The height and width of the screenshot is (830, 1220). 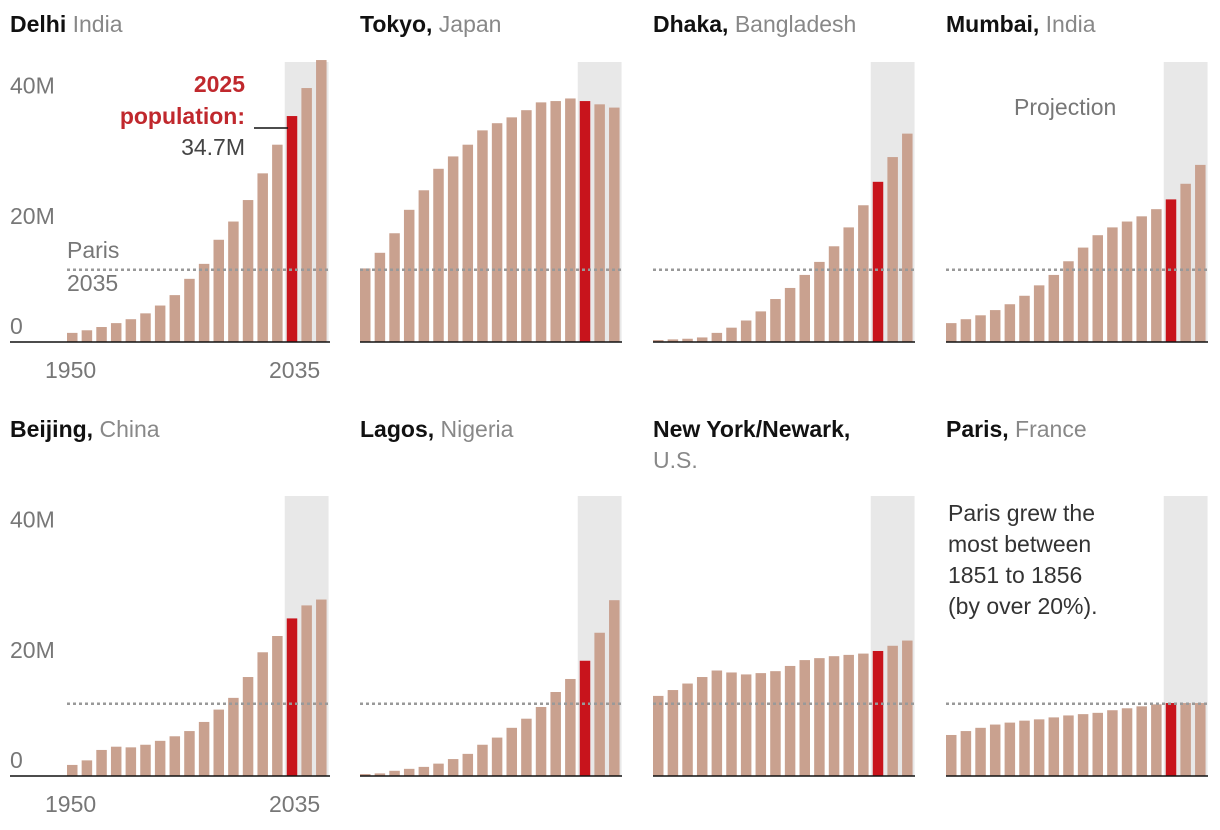 What do you see at coordinates (70, 804) in the screenshot?
I see `x-tick-label-start: 1950` at bounding box center [70, 804].